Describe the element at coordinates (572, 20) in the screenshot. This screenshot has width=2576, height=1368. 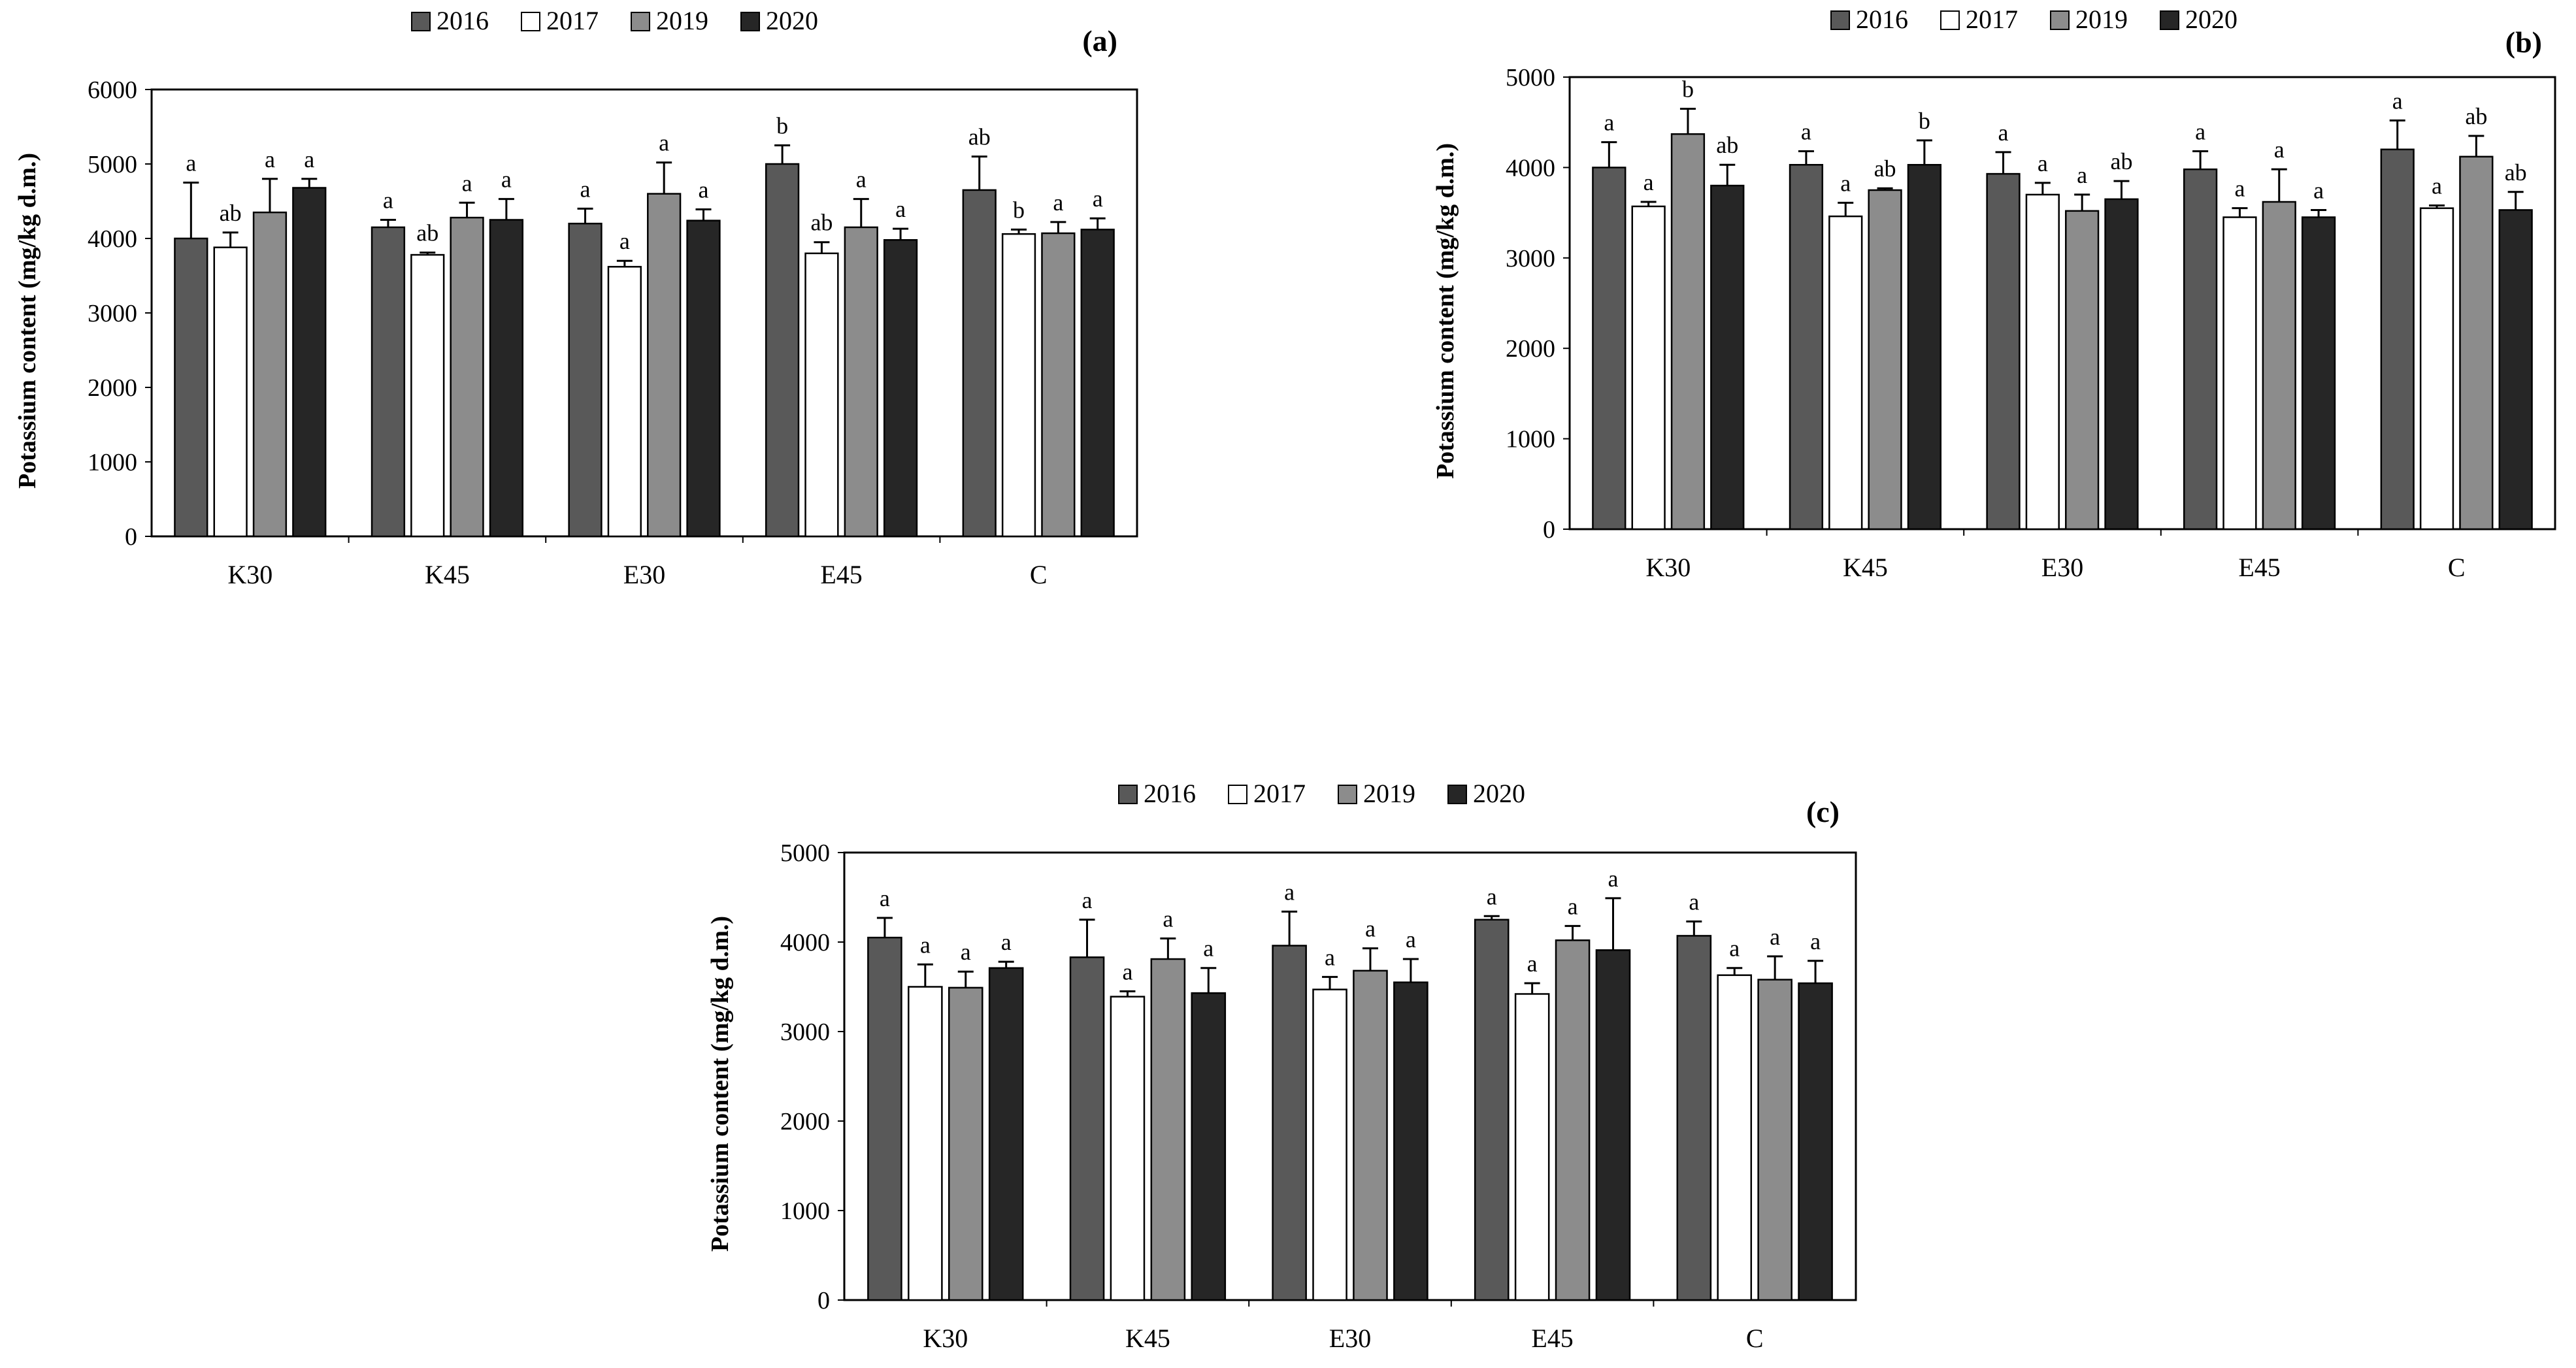
I see `legend-label-2017: 2017` at that location.